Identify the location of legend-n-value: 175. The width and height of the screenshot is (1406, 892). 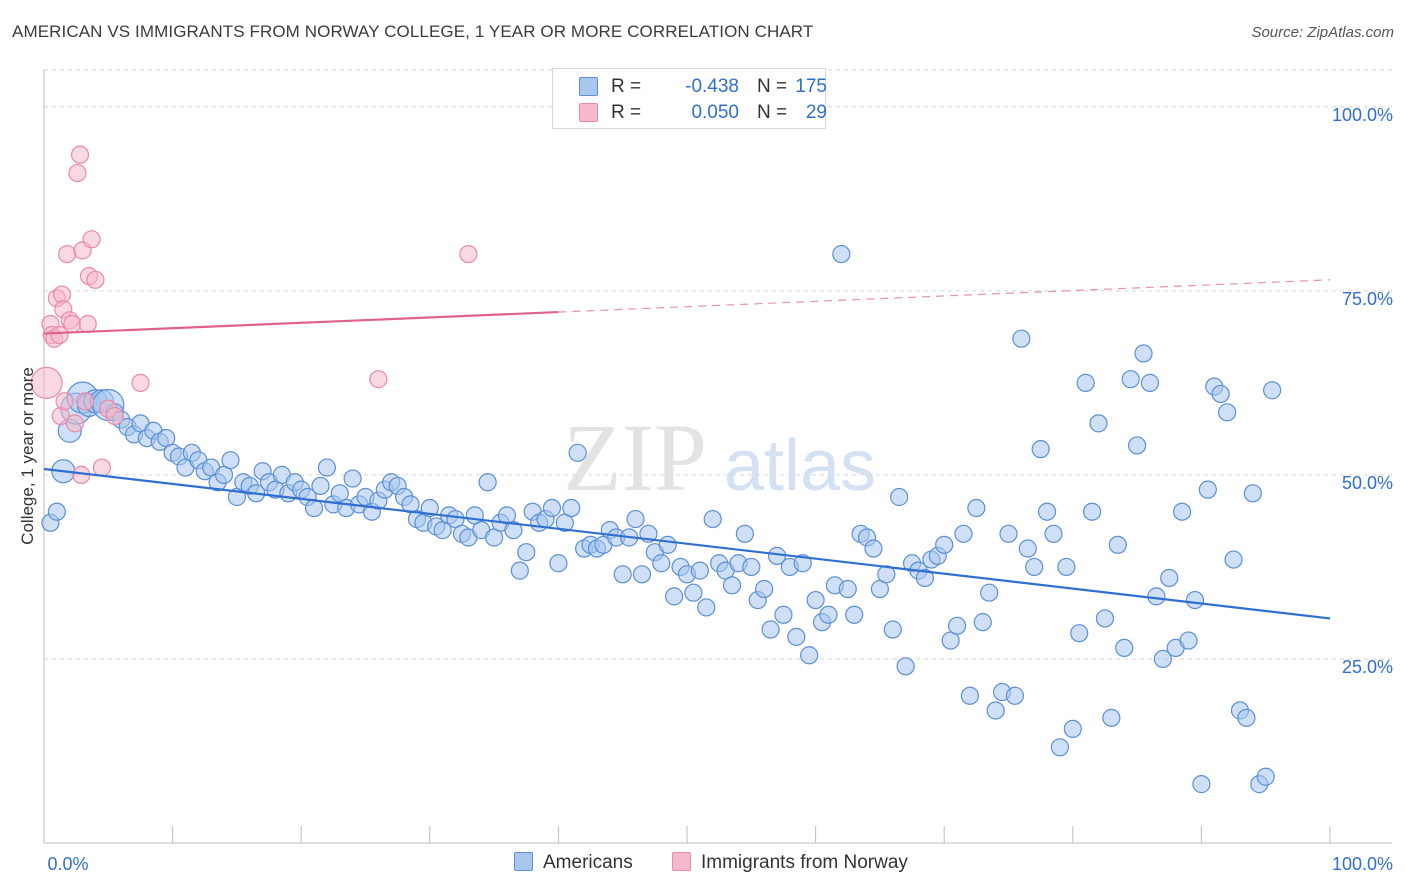
(811, 86).